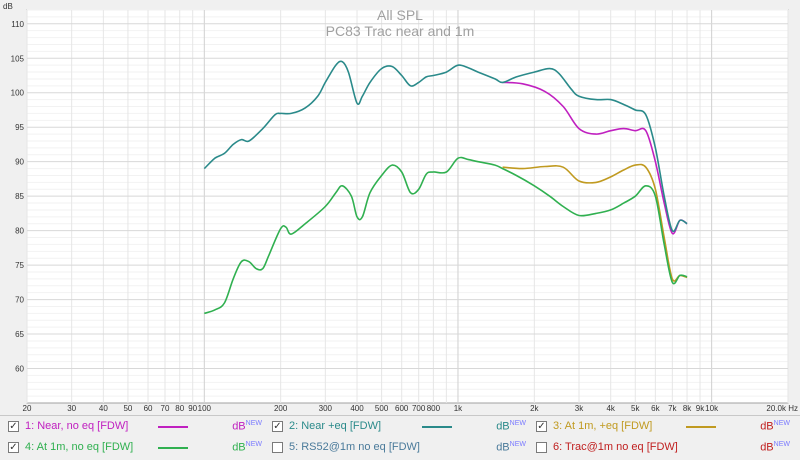 The height and width of the screenshot is (460, 800). I want to click on legend-item-1: ✓ 1: Near, no eq [FDW] dBNEW, so click(139, 427).